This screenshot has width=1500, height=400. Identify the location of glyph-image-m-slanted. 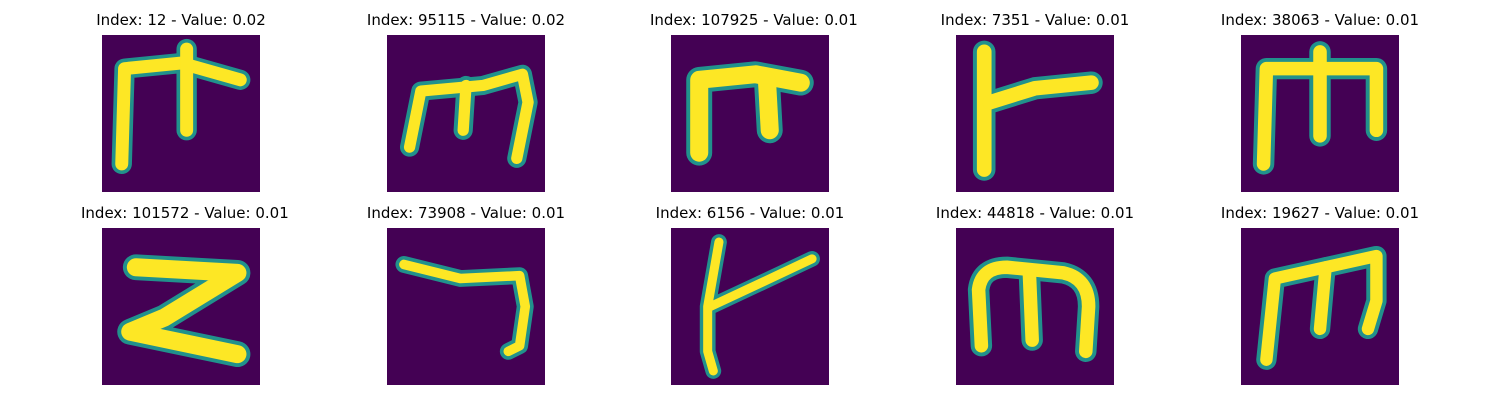
(1320, 306).